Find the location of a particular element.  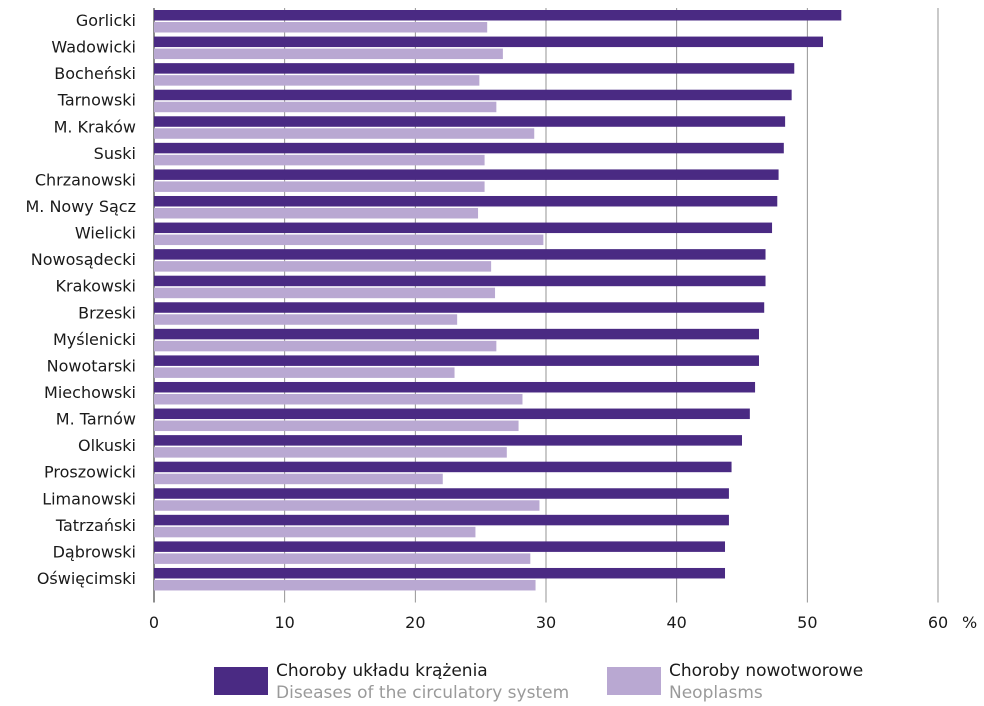

category-label: Miechowski is located at coordinates (90, 392).